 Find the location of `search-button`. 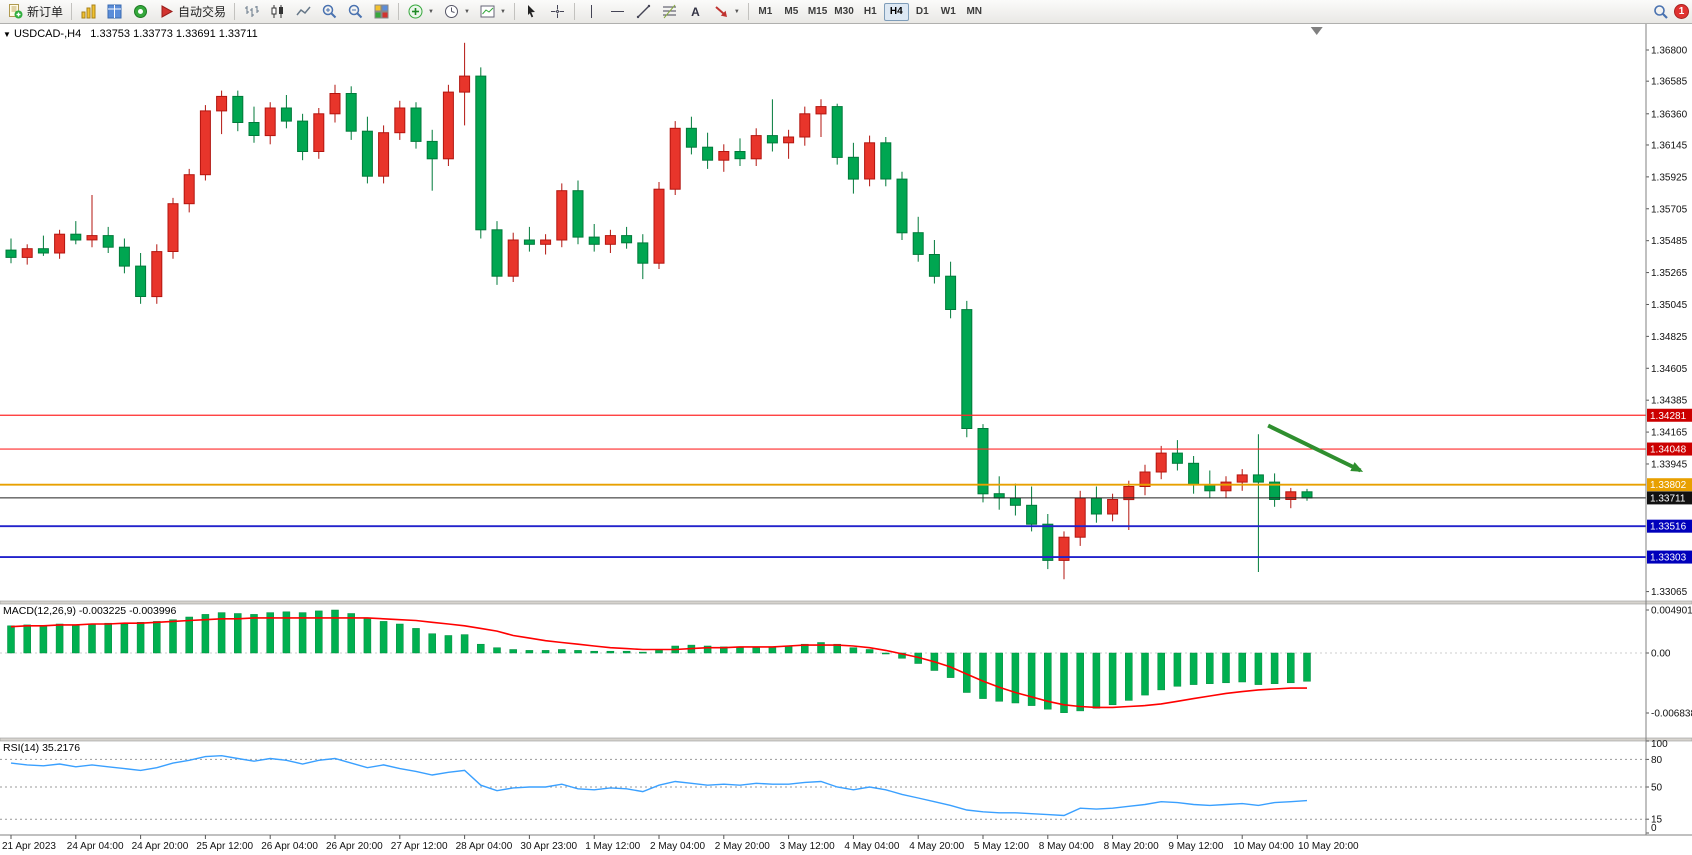

search-button is located at coordinates (1660, 12).